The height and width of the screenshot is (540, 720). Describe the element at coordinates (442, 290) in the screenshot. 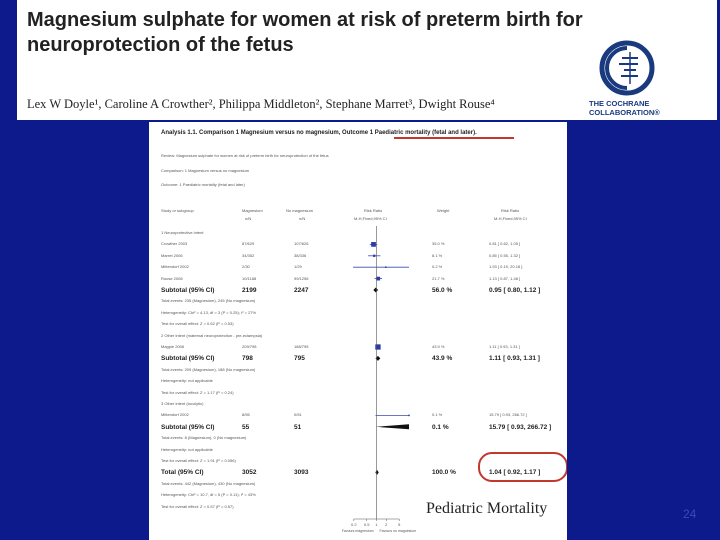

I see `row-weight: 56.0 %` at that location.